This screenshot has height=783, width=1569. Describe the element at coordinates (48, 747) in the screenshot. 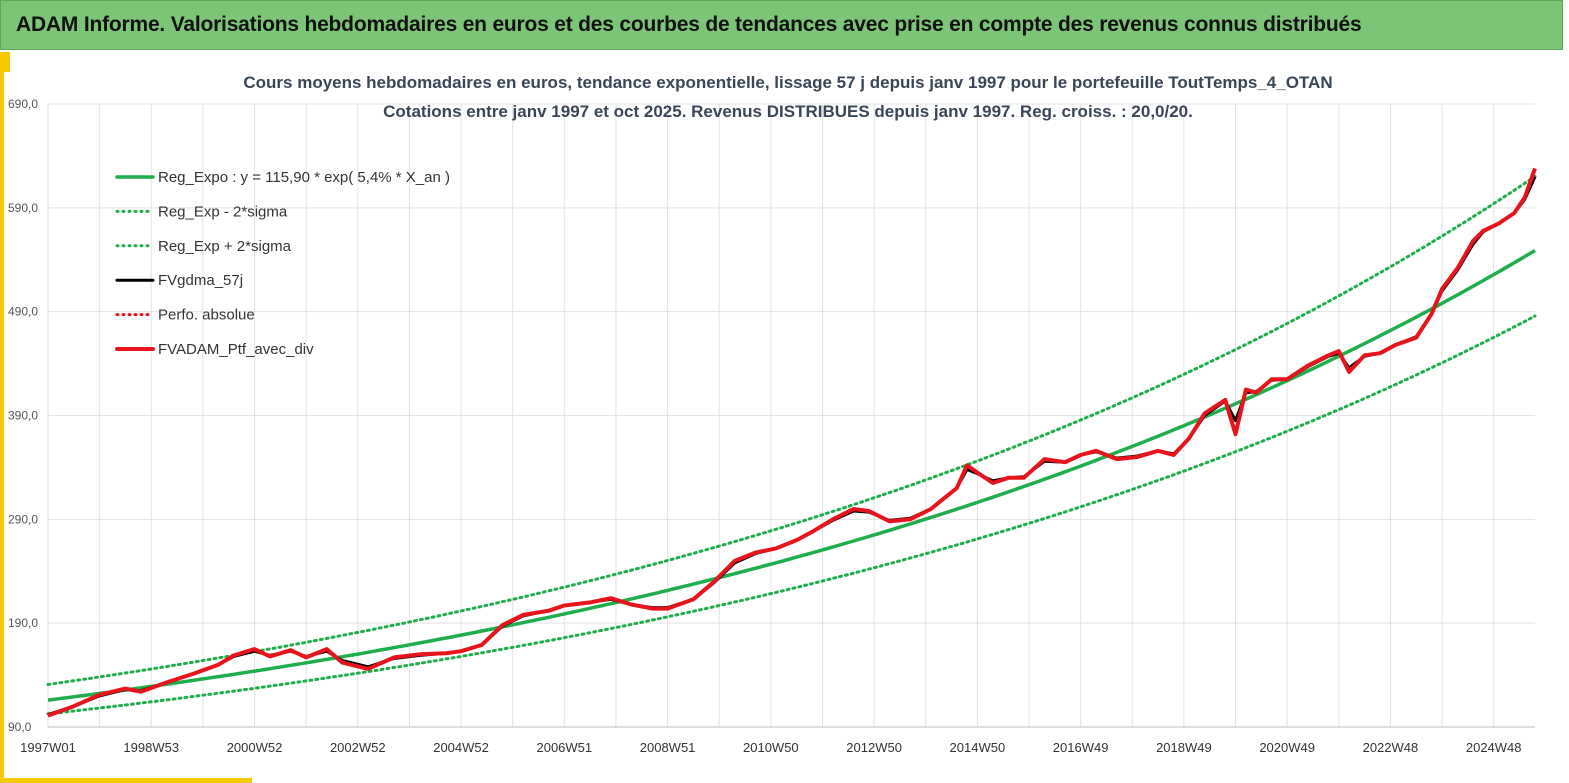

I see `x-tick-label: 1997W01` at that location.